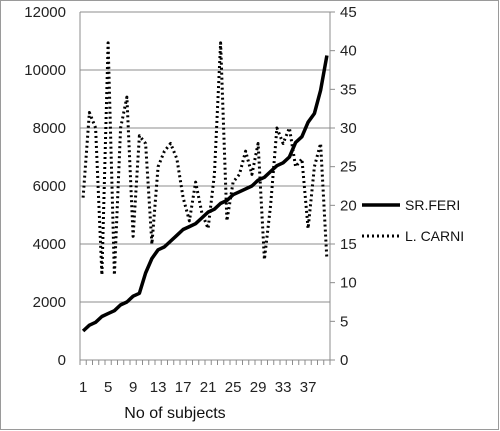  I want to click on x-tick-label: 29, so click(258, 387).